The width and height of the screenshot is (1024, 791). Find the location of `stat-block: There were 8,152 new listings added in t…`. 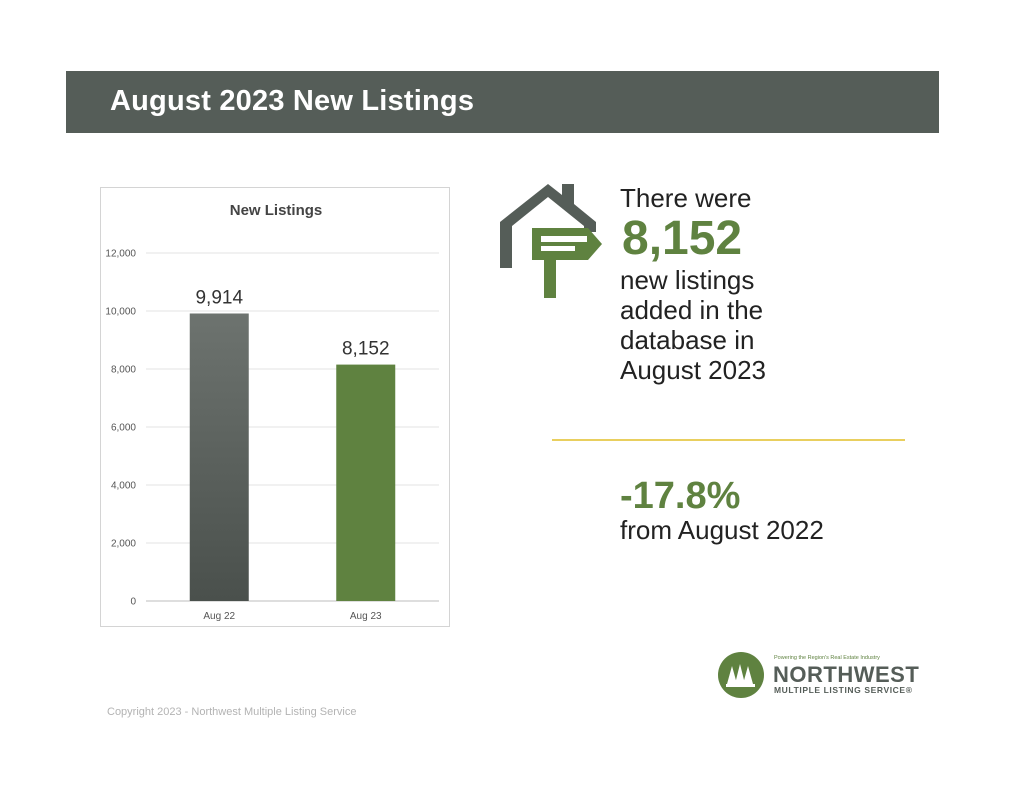

stat-block: There were 8,152 new listings added in t… is located at coordinates (693, 284).